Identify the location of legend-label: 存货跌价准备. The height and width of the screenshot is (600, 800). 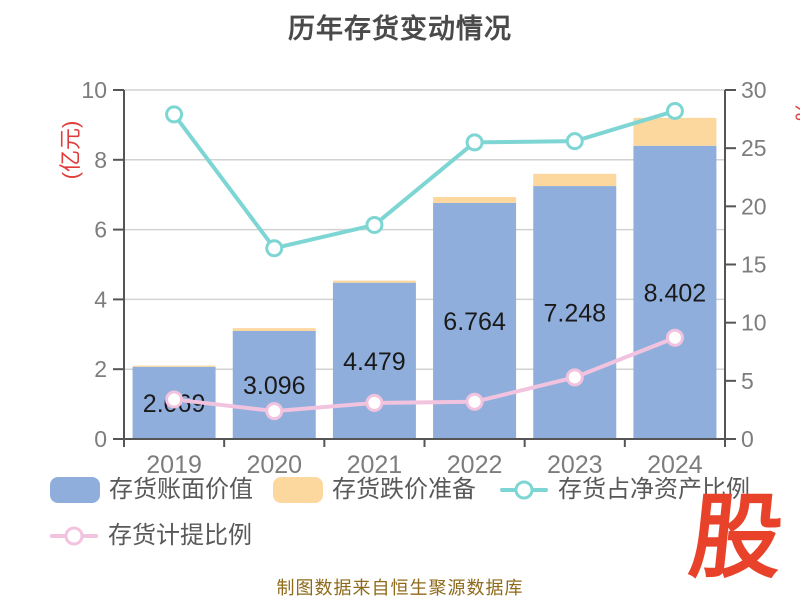
(404, 489).